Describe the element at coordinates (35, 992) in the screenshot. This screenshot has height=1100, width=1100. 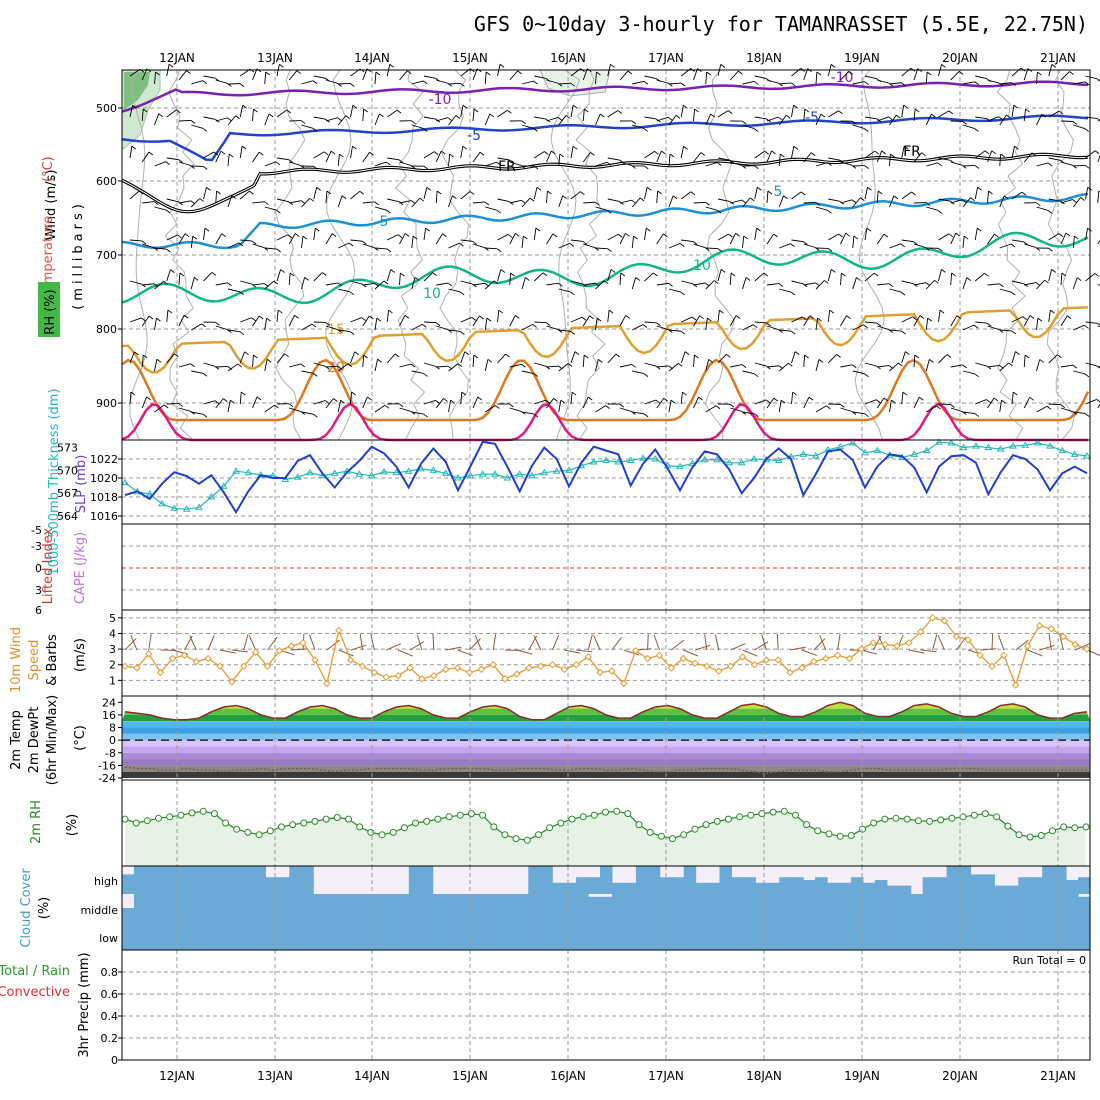
I see `precip-convective-label: Convective` at that location.